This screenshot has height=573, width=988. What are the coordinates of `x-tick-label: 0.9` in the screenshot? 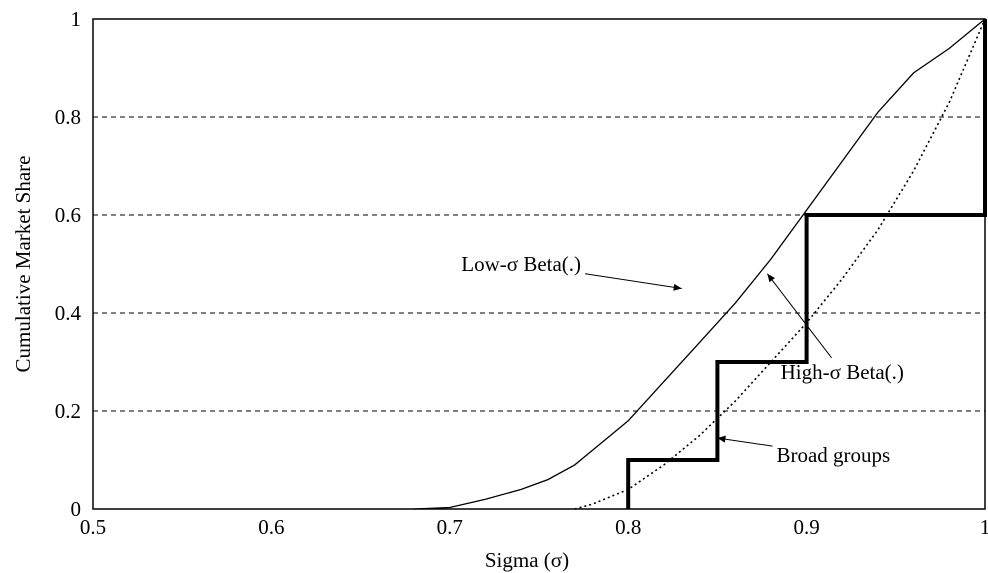 It's located at (806, 527).